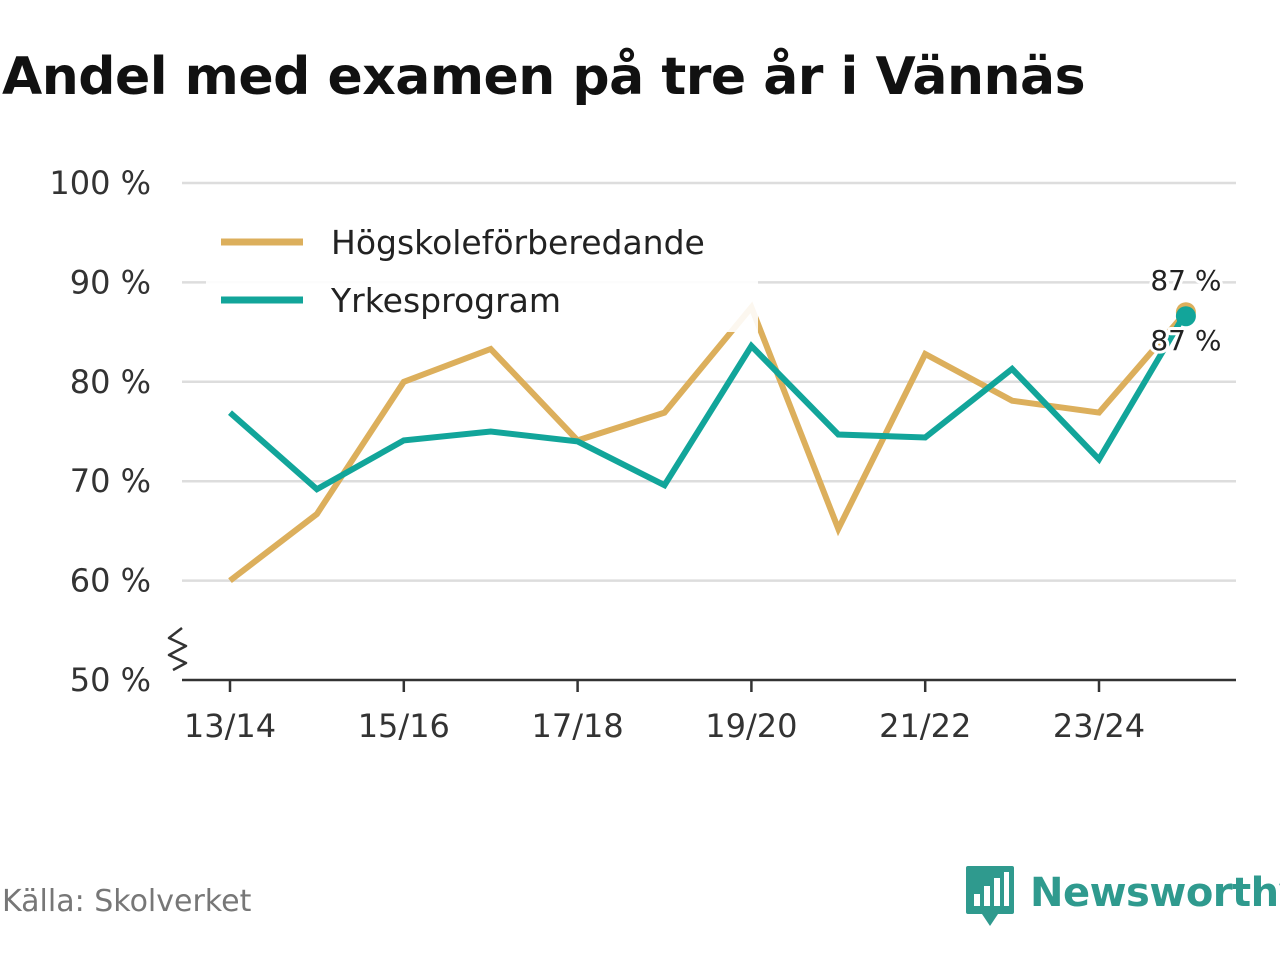 This screenshot has height=960, width=1280. I want to click on y-tick-label: 70 %, so click(110, 481).